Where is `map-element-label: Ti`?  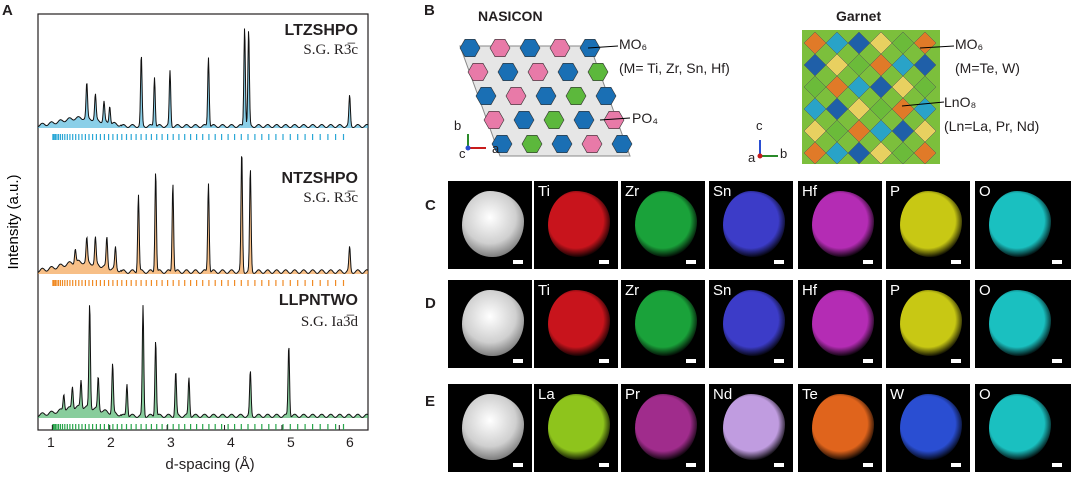 map-element-label: Ti is located at coordinates (544, 290).